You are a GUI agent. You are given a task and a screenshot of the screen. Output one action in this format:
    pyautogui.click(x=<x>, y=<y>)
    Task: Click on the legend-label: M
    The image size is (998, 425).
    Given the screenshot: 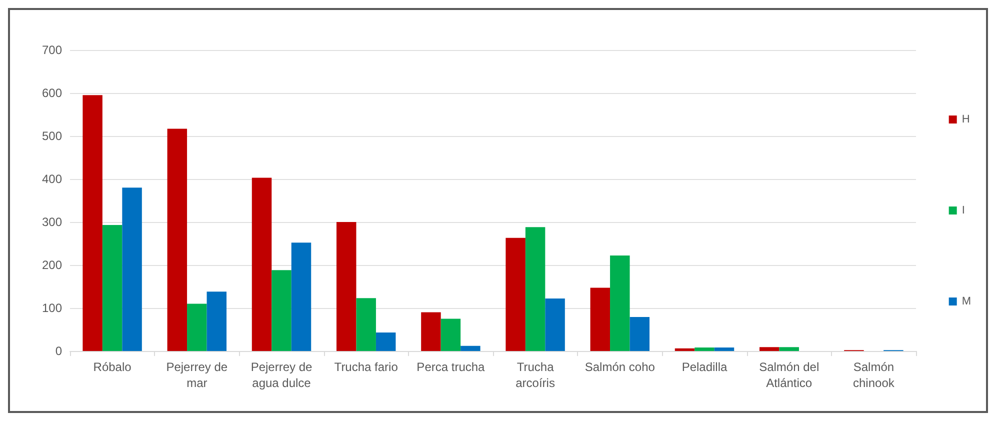 What is the action you would take?
    pyautogui.click(x=967, y=302)
    